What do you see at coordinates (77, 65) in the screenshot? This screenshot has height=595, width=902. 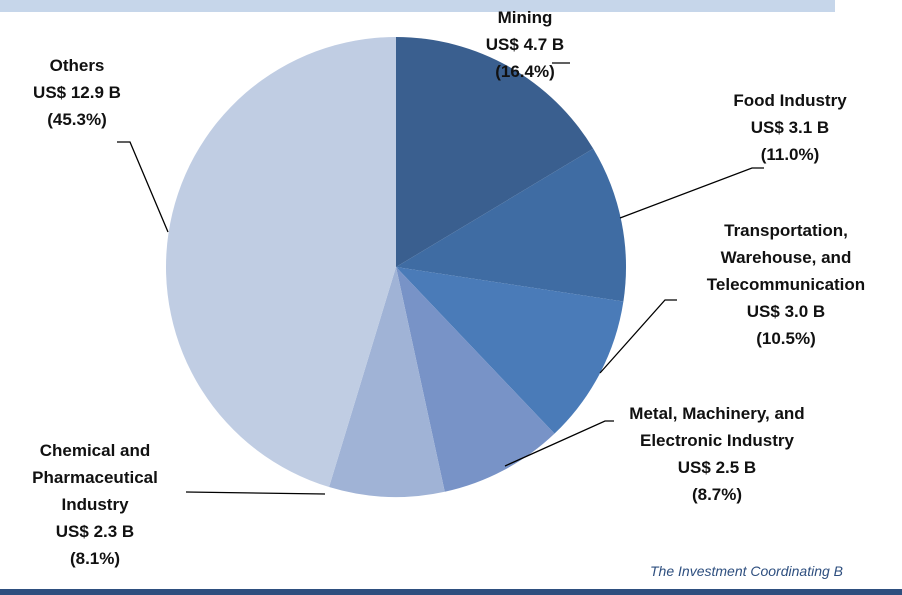 I see `category-label: Others` at bounding box center [77, 65].